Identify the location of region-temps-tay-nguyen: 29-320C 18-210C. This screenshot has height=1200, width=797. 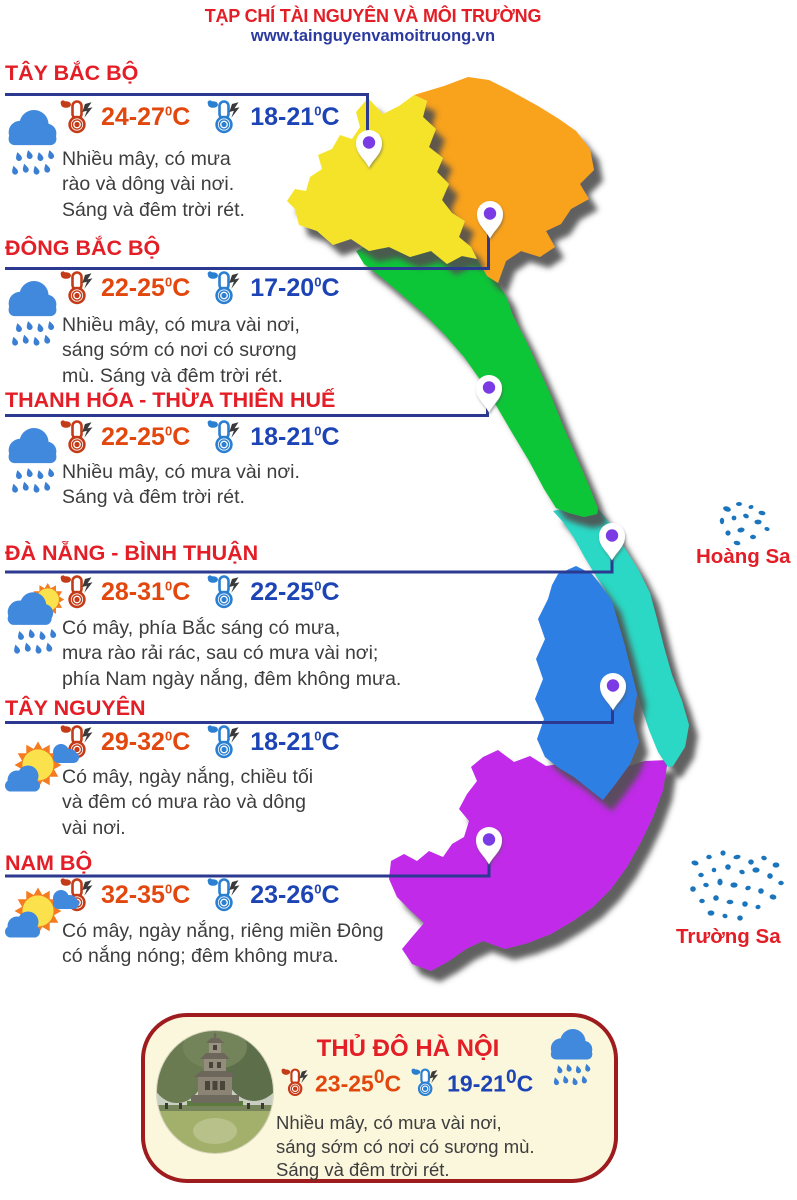
(200, 742).